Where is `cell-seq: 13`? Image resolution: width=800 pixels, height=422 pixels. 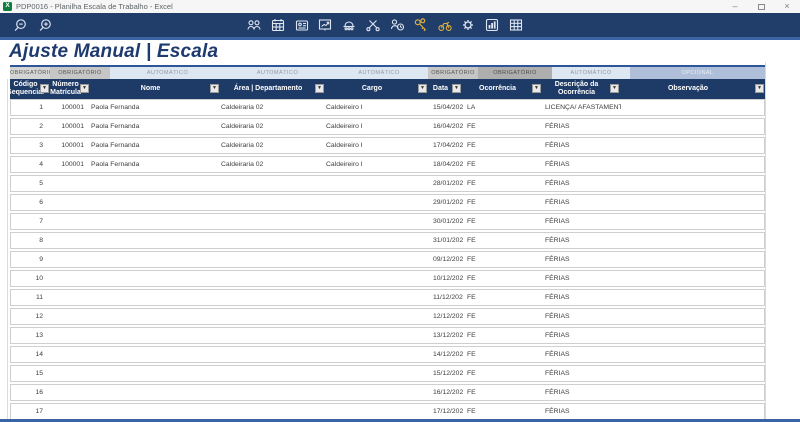 cell-seq: 13 is located at coordinates (39, 335).